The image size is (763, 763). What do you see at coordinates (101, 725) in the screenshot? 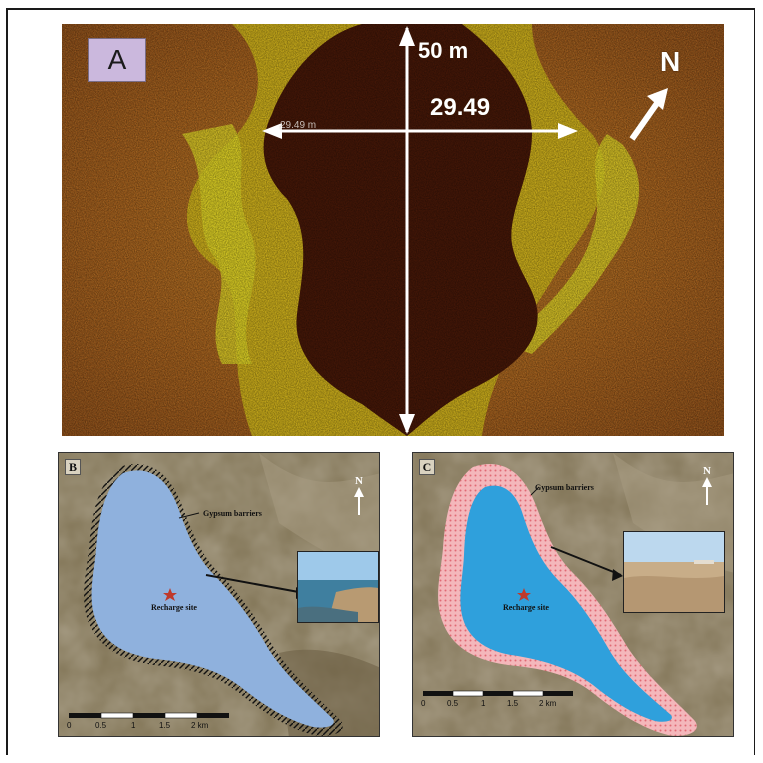
I see `scale-05-b: 0.5` at bounding box center [101, 725].